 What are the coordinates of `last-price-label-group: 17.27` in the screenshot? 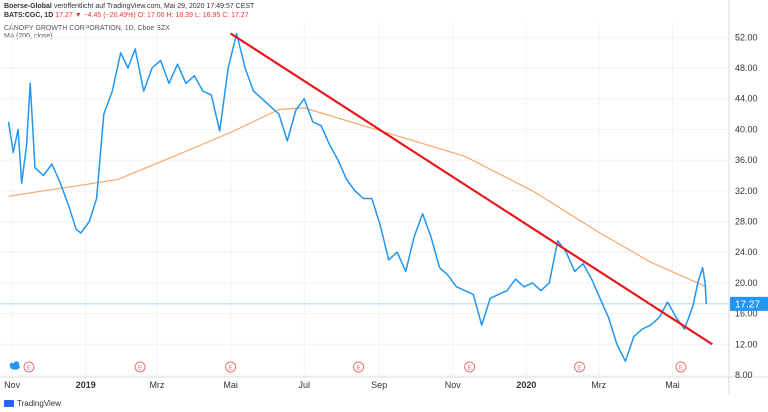 It's located at (749, 303).